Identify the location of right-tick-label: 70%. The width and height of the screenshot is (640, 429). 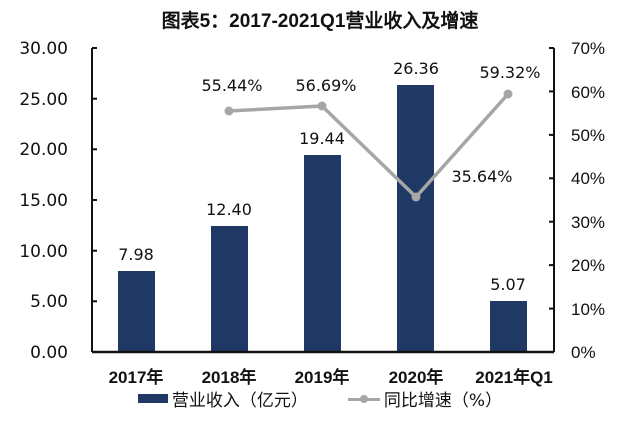
(588, 48).